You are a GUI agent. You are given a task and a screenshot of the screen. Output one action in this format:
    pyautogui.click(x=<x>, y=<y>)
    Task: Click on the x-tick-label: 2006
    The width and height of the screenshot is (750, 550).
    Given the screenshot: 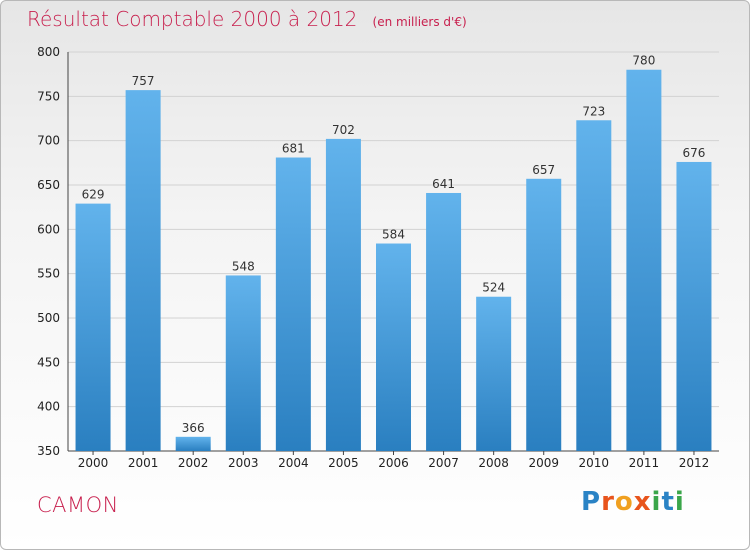 What is the action you would take?
    pyautogui.click(x=393, y=463)
    